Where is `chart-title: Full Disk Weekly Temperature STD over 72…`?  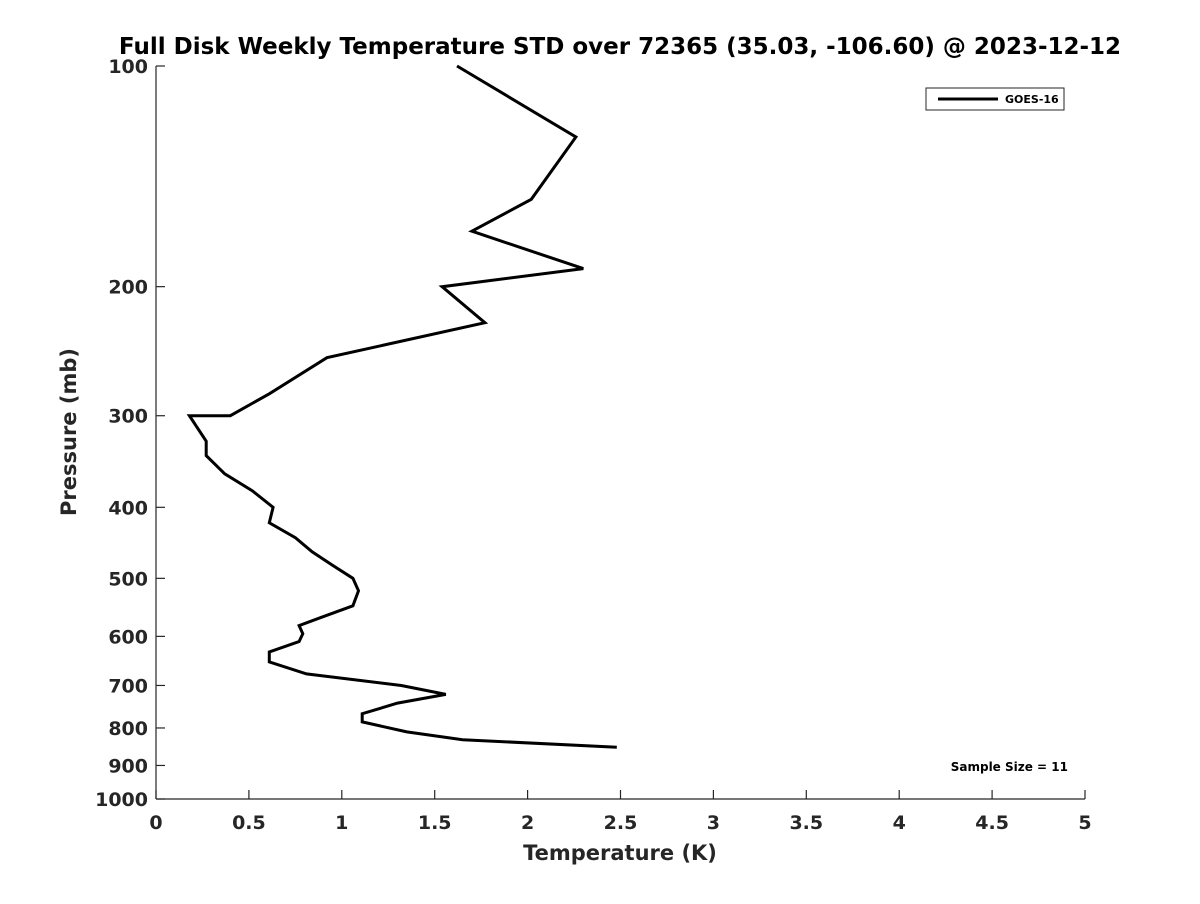 chart-title: Full Disk Weekly Temperature STD over 72… is located at coordinates (620, 47).